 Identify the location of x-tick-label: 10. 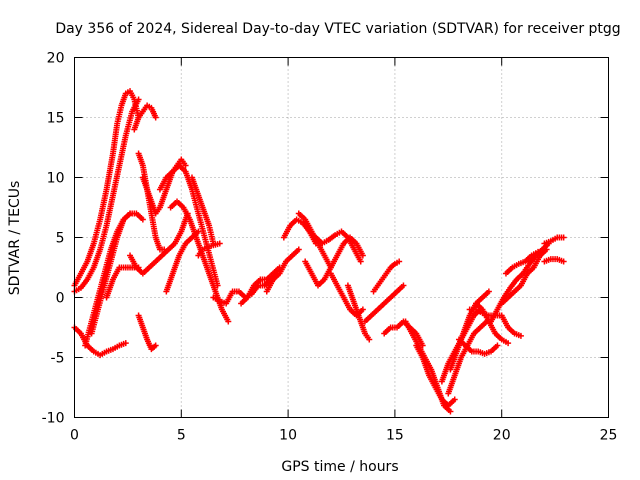
(288, 436).